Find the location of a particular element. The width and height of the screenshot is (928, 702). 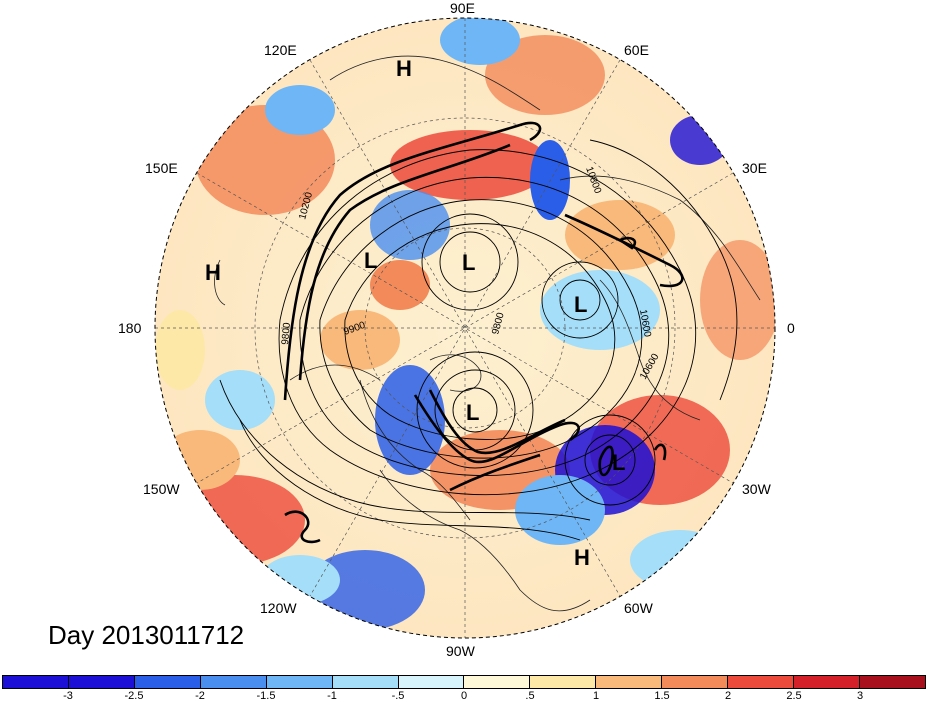

lon-label-0: 0 is located at coordinates (791, 328).